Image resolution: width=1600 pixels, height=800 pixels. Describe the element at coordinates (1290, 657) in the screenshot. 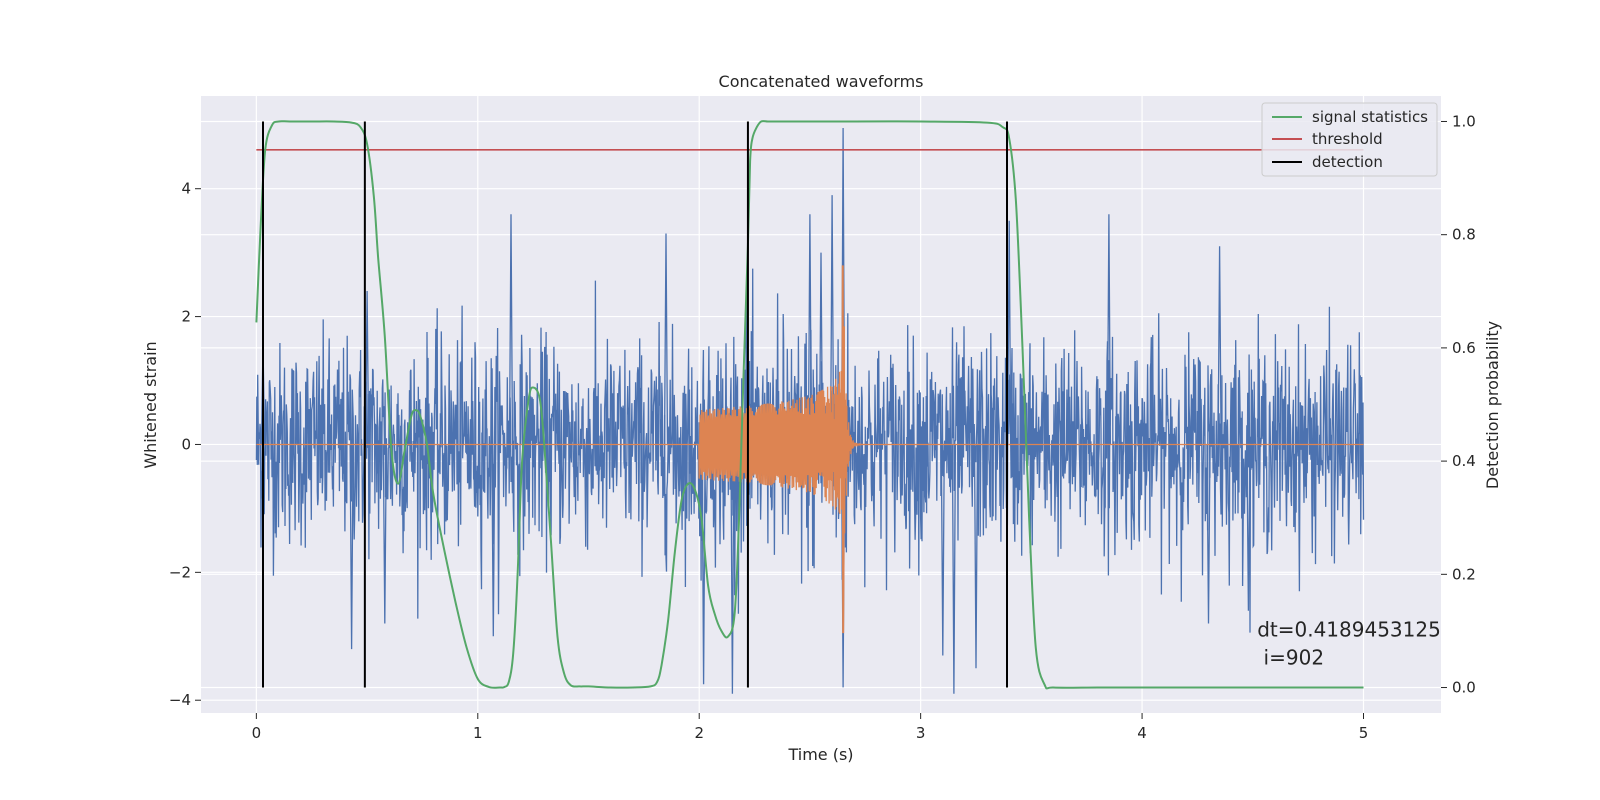

I see `annotation-i: i=902` at that location.